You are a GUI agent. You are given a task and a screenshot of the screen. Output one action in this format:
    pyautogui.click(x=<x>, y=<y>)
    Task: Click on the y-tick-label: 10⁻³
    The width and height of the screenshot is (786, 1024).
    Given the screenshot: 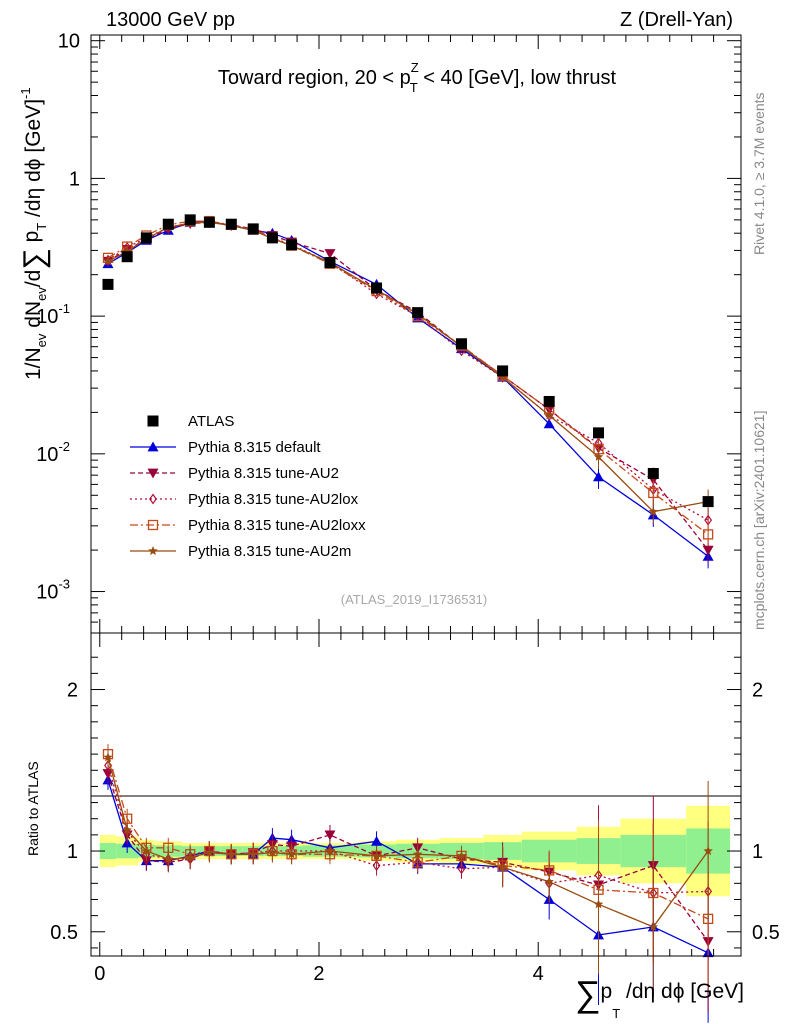 What is the action you would take?
    pyautogui.click(x=53, y=590)
    